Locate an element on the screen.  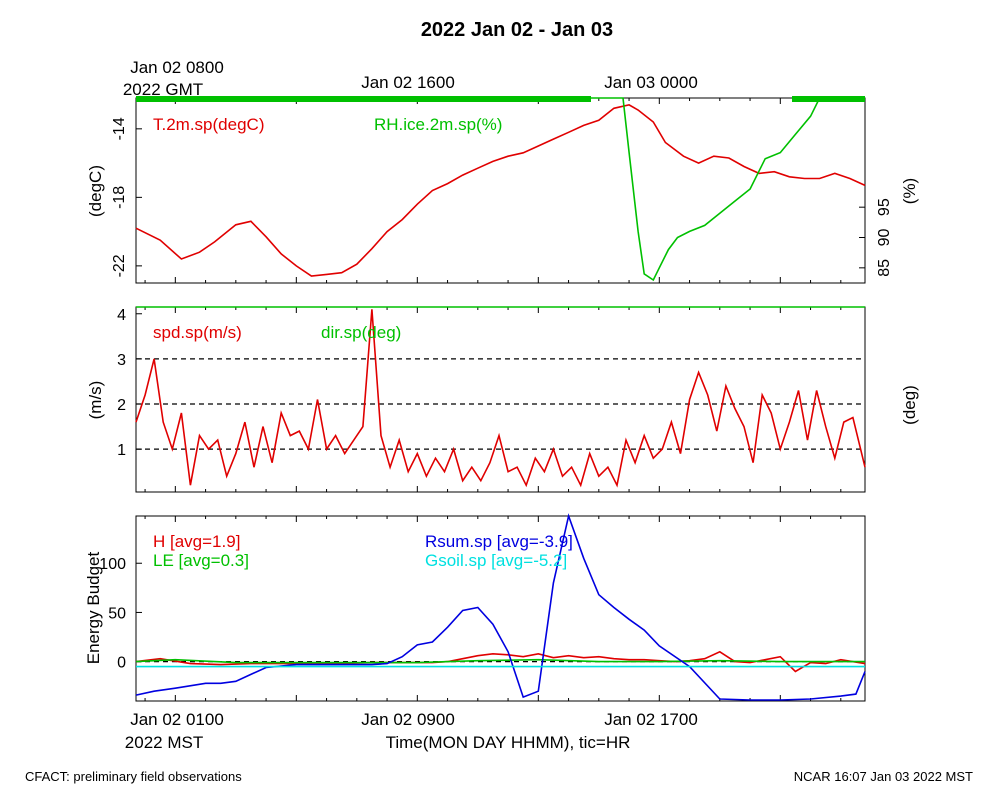
top-time-label-3: Jan 03 0000 is located at coordinates (651, 82).